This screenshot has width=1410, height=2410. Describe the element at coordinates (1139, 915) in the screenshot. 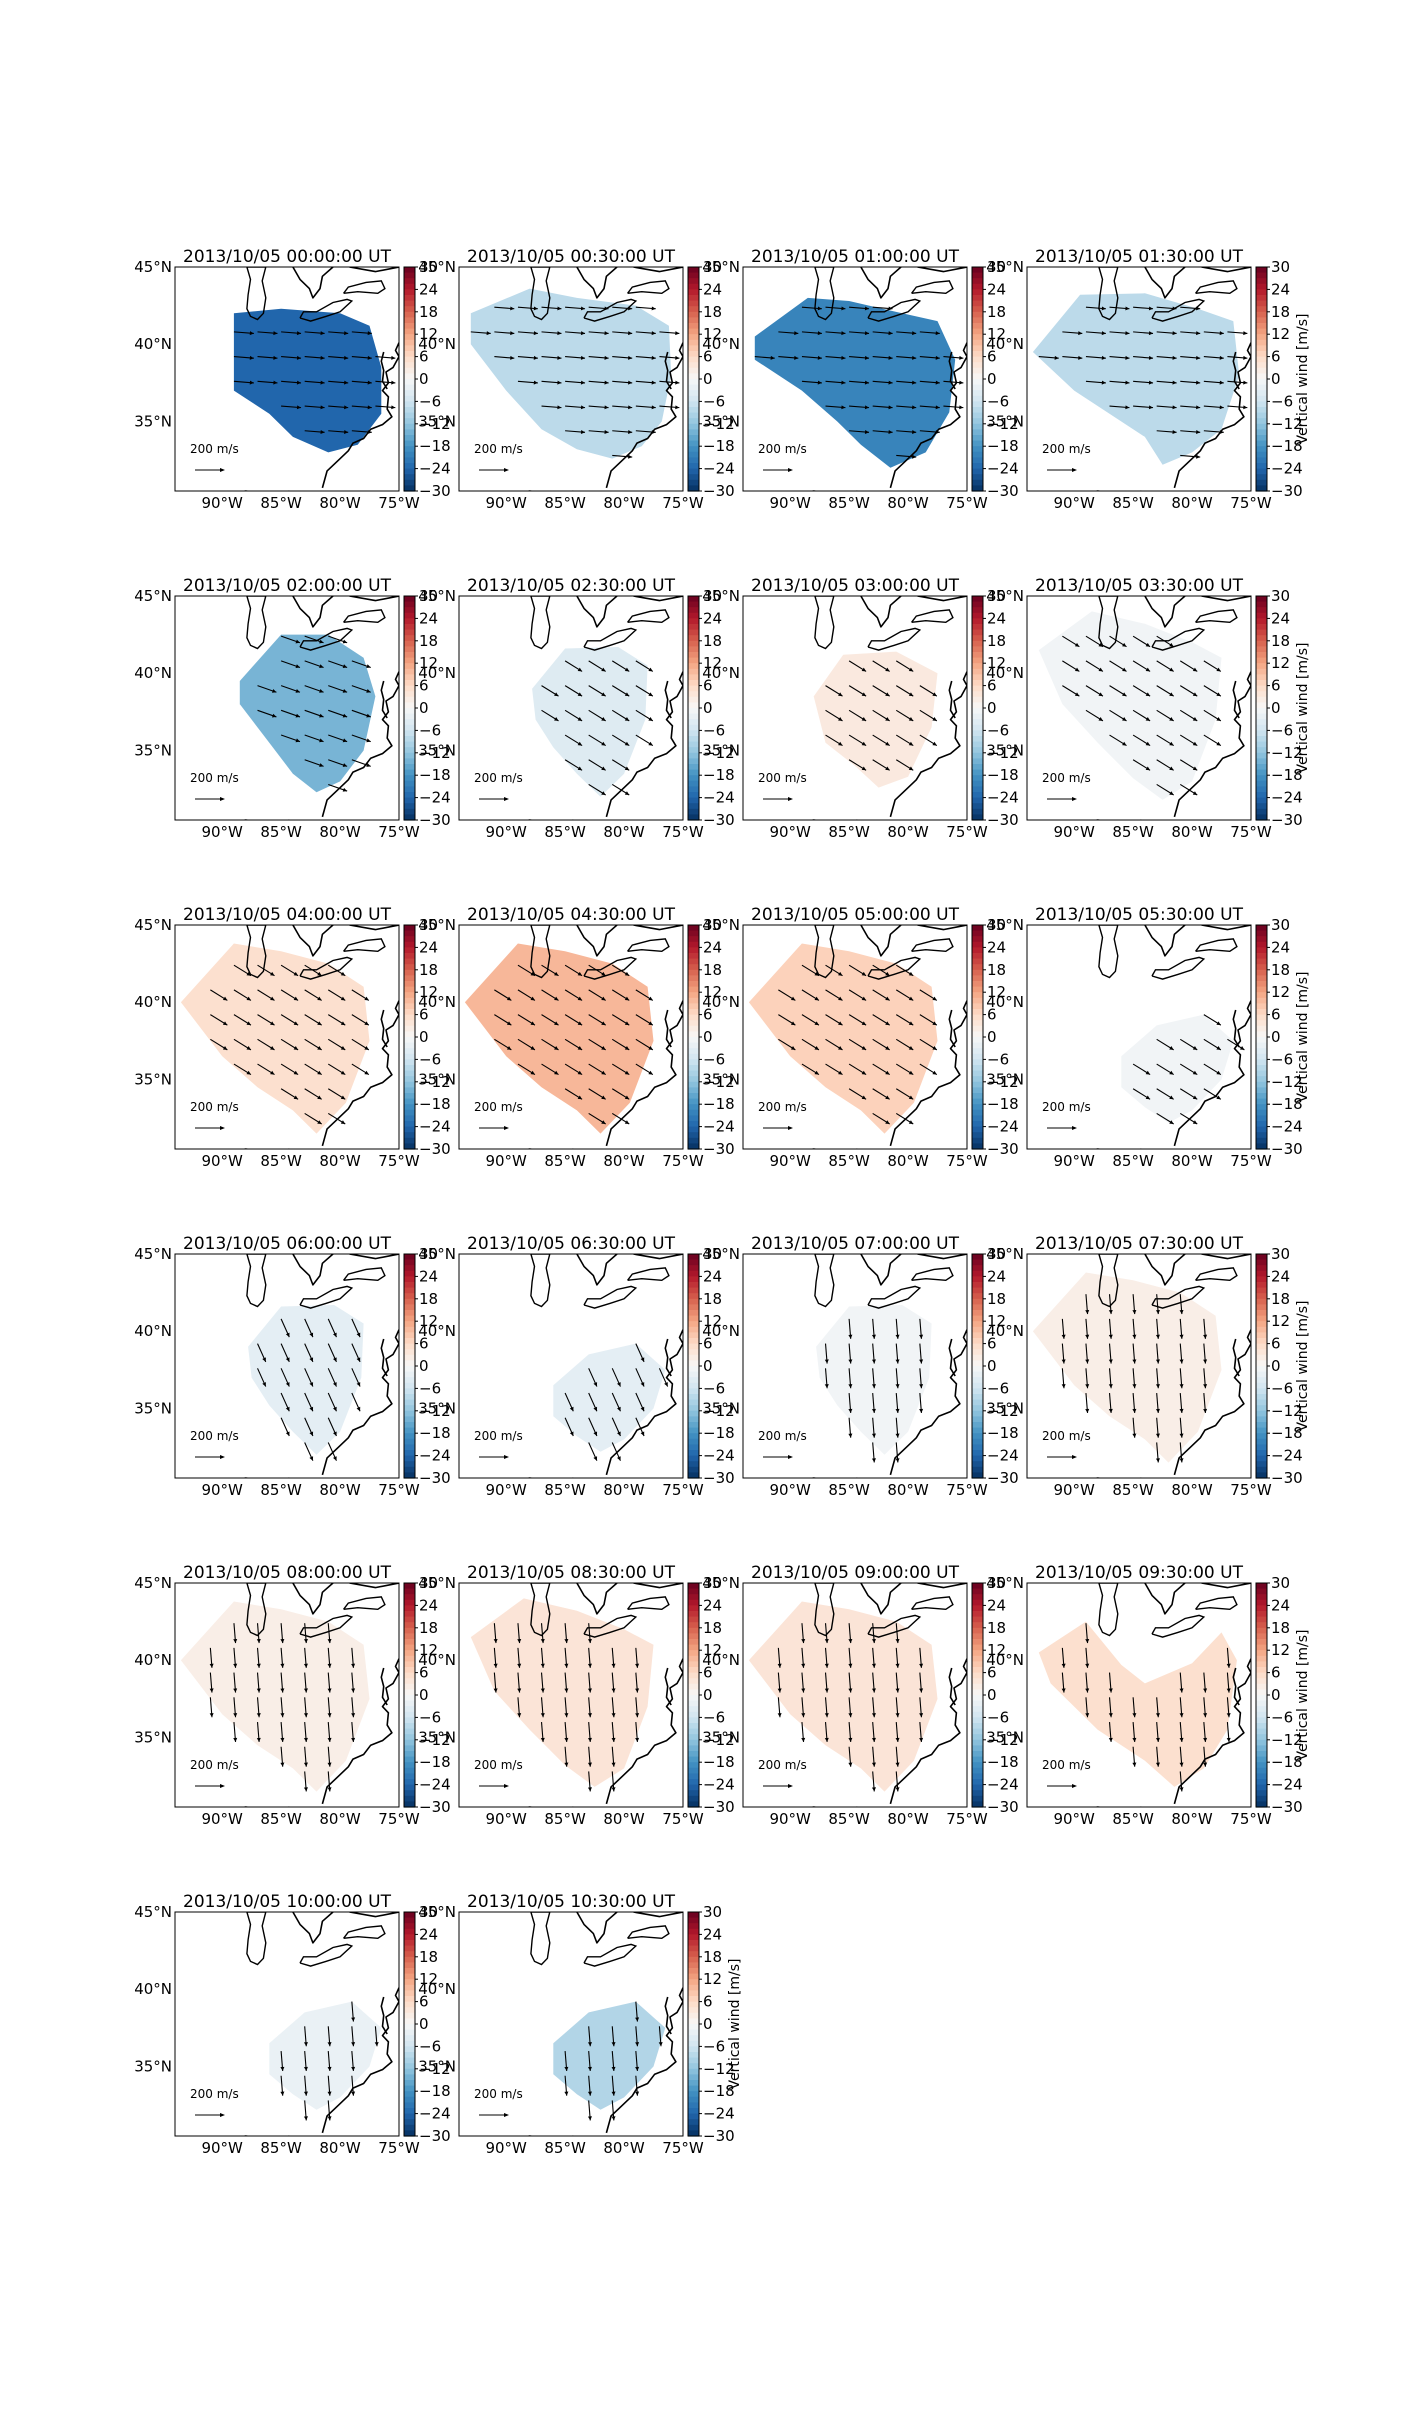

I see `panel-title: 2013/10/05 05:30:00 UT` at that location.